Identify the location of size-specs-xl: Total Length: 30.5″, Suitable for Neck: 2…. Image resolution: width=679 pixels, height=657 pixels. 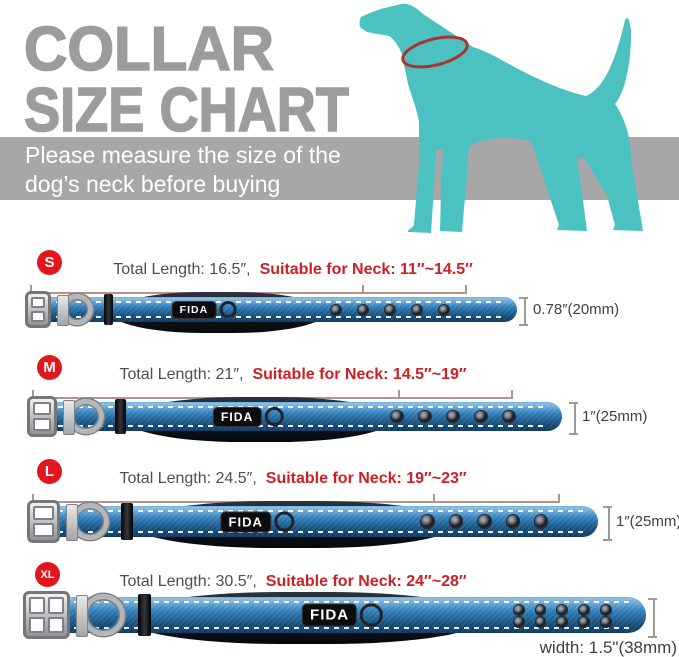
(293, 582).